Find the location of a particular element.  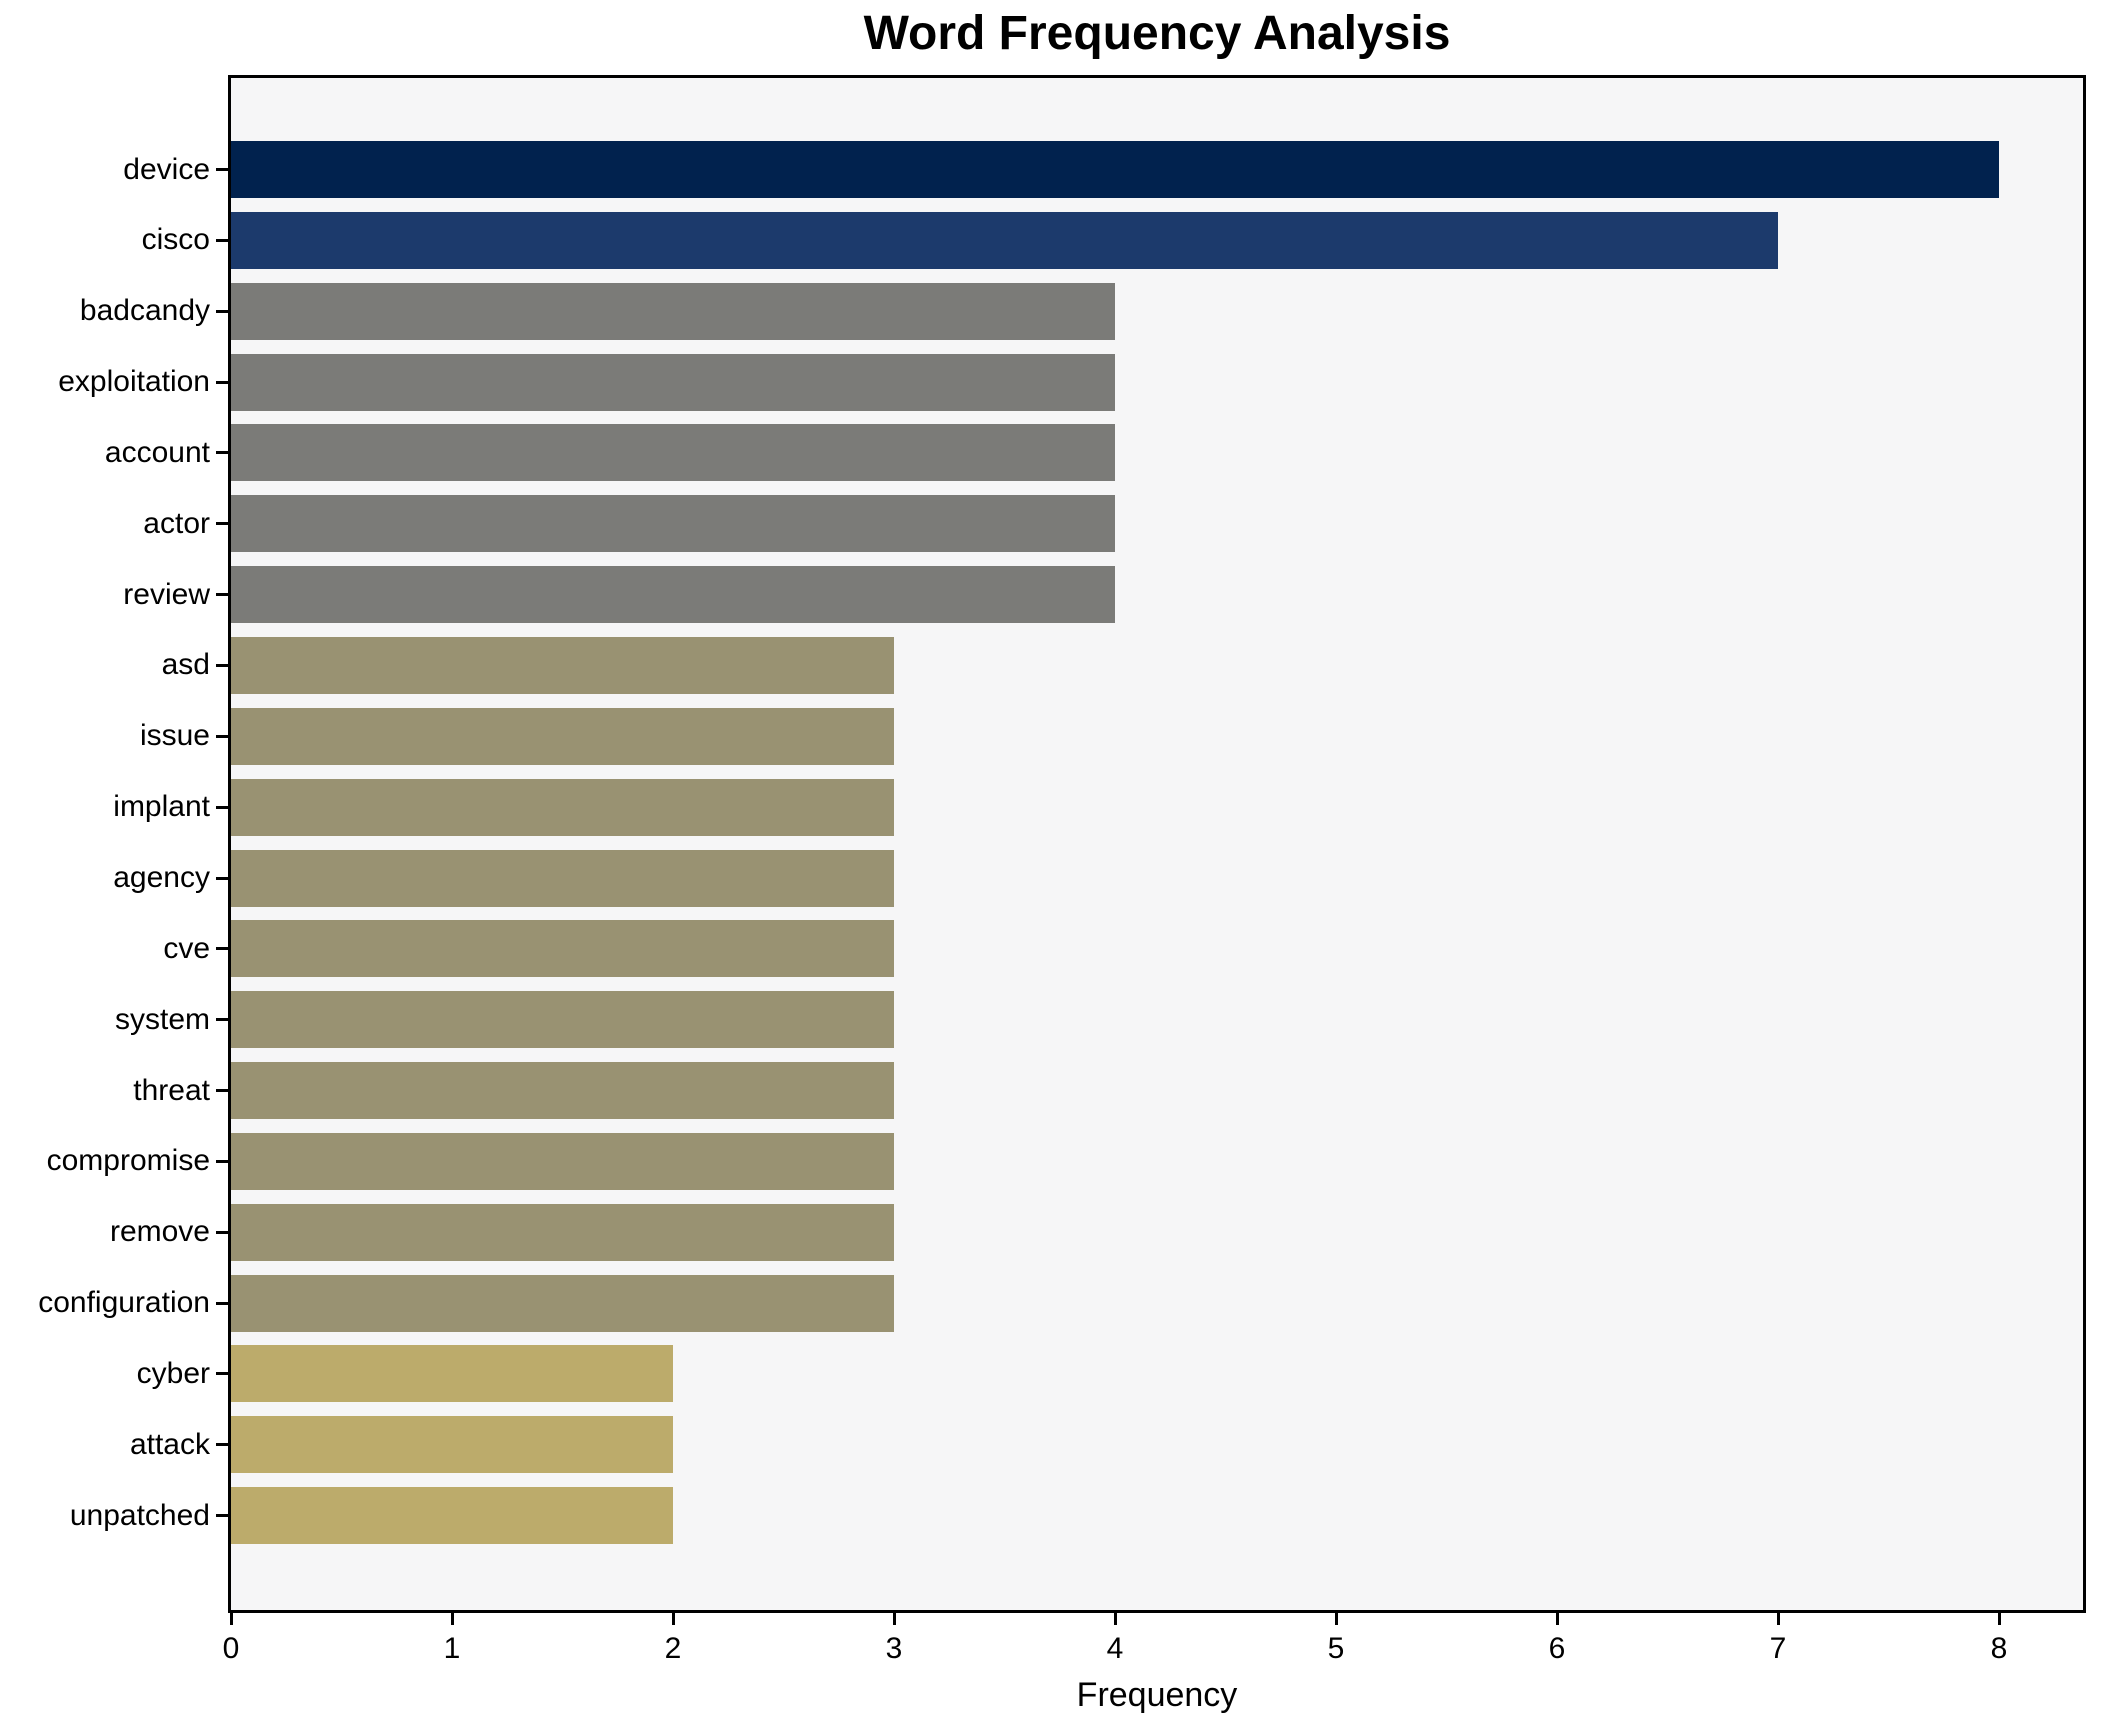

y-tick-label-compromise: compromise is located at coordinates (128, 1161).